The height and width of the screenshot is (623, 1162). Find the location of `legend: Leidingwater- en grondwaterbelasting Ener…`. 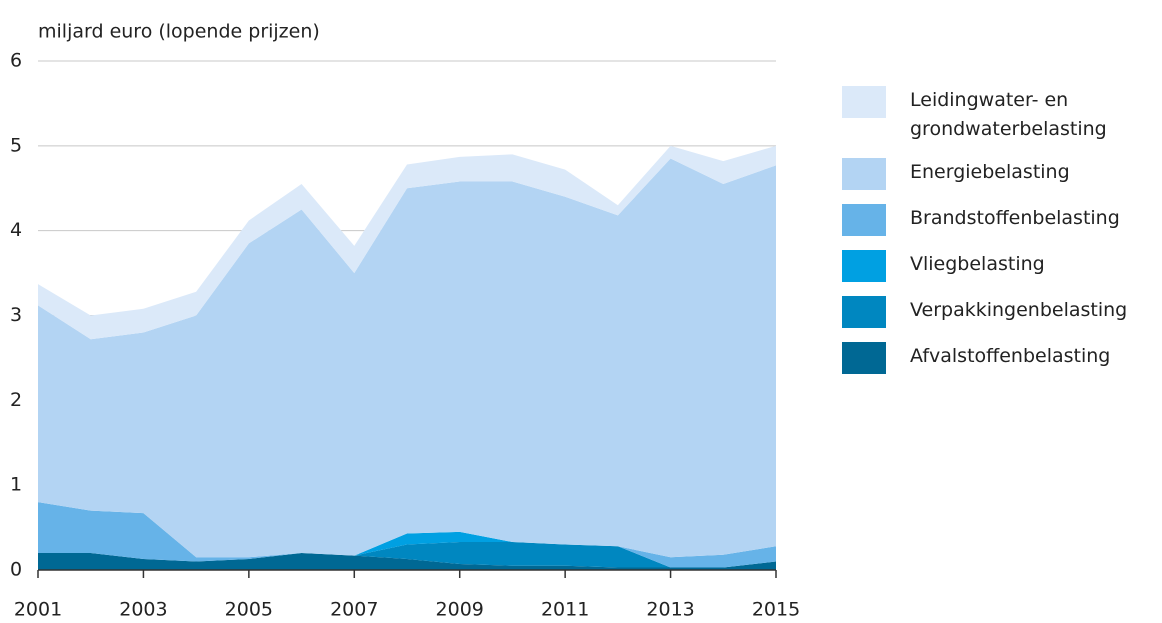

legend: Leidingwater- en grondwaterbelasting Ener… is located at coordinates (997, 237).